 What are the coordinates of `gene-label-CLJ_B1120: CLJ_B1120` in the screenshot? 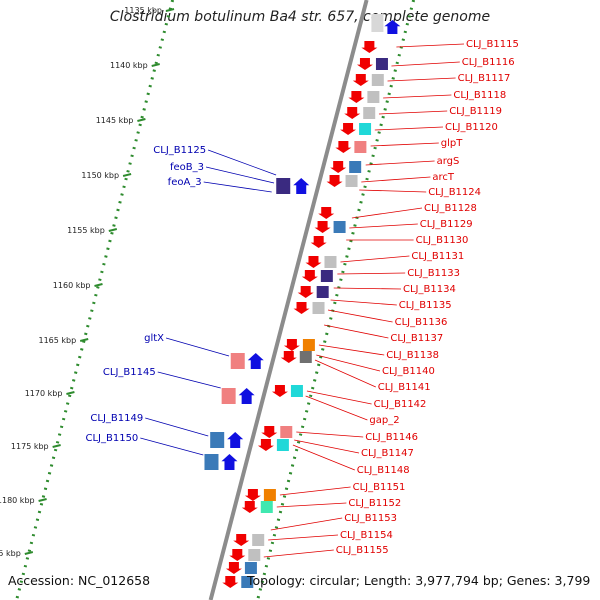 It's located at (471, 127).